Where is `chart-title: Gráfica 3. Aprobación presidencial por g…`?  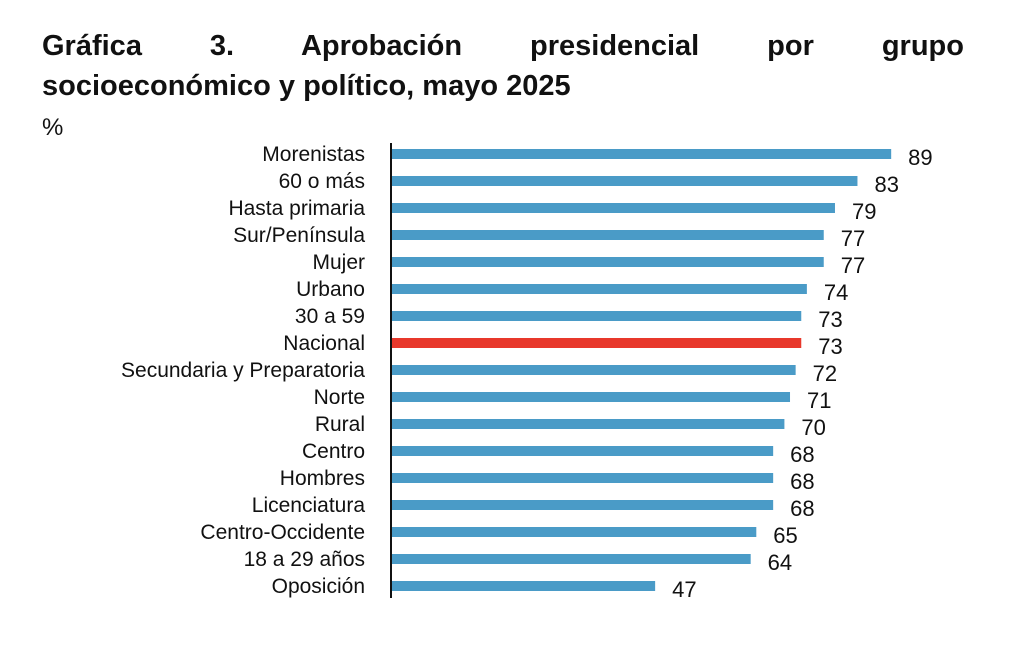 chart-title: Gráfica 3. Aprobación presidencial por g… is located at coordinates (503, 66).